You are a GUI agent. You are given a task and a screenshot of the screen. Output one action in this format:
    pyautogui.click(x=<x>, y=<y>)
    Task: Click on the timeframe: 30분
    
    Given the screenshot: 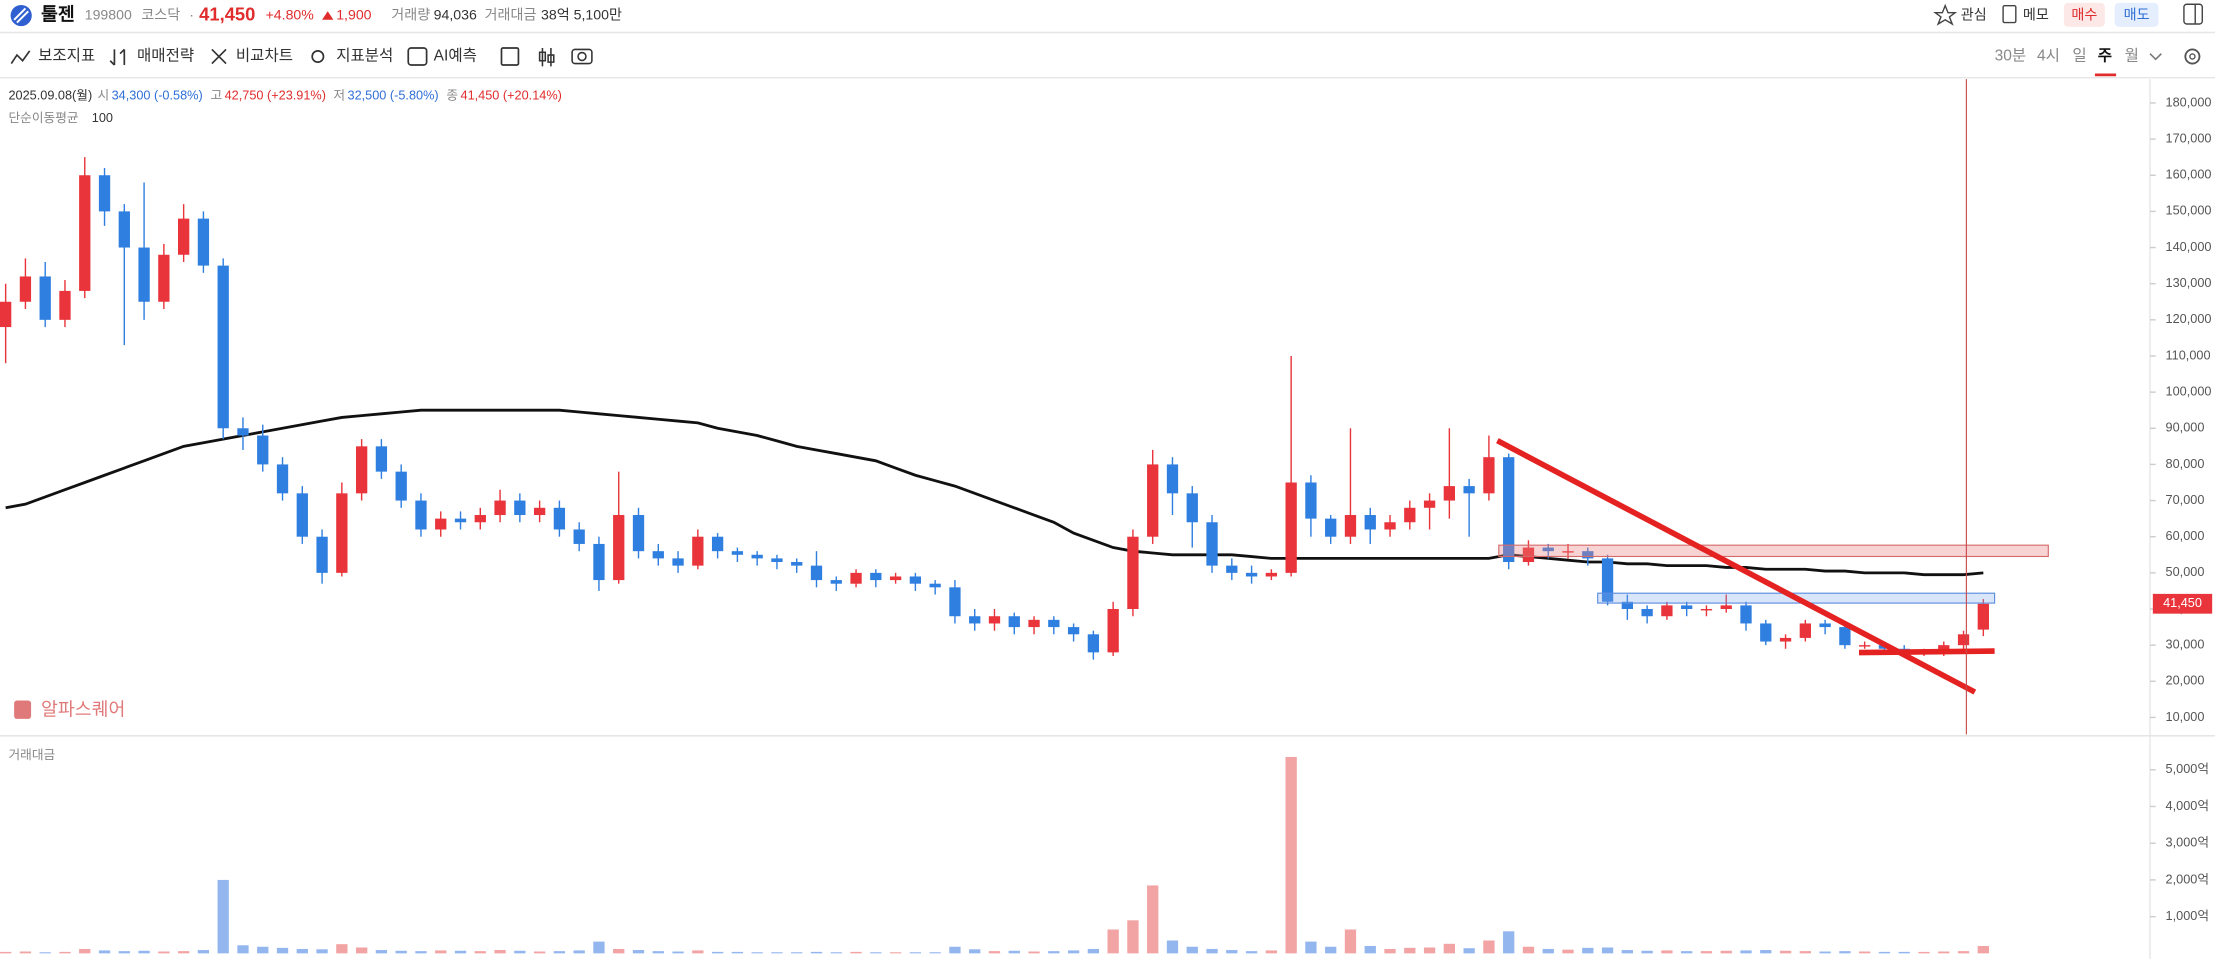 What is the action you would take?
    pyautogui.click(x=2011, y=56)
    